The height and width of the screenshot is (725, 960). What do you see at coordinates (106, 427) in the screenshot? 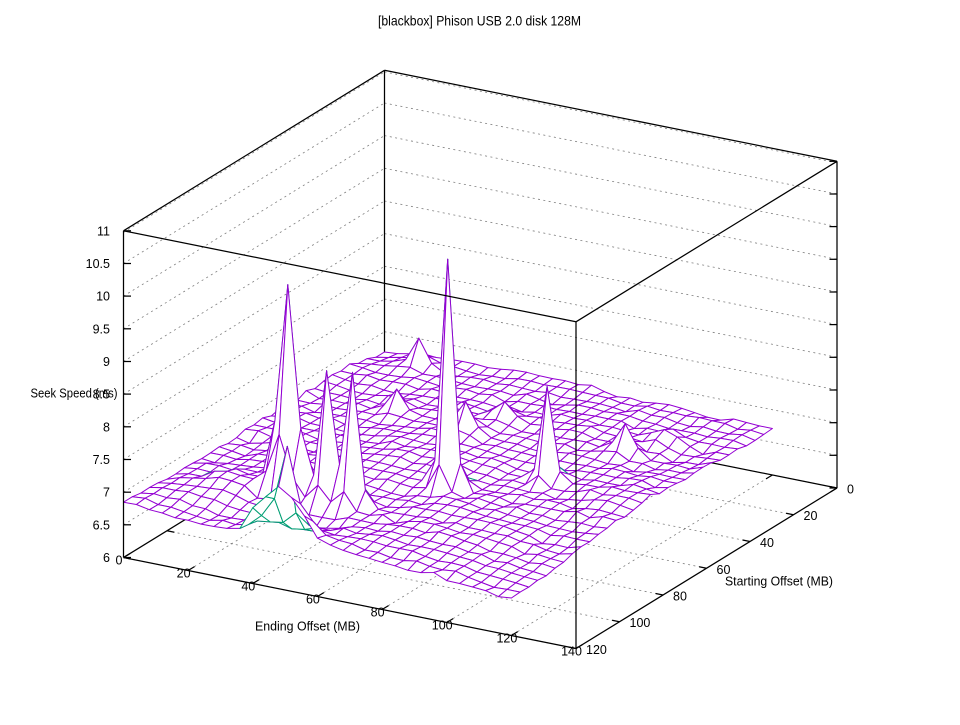
I see `svg-text: 8` at bounding box center [106, 427].